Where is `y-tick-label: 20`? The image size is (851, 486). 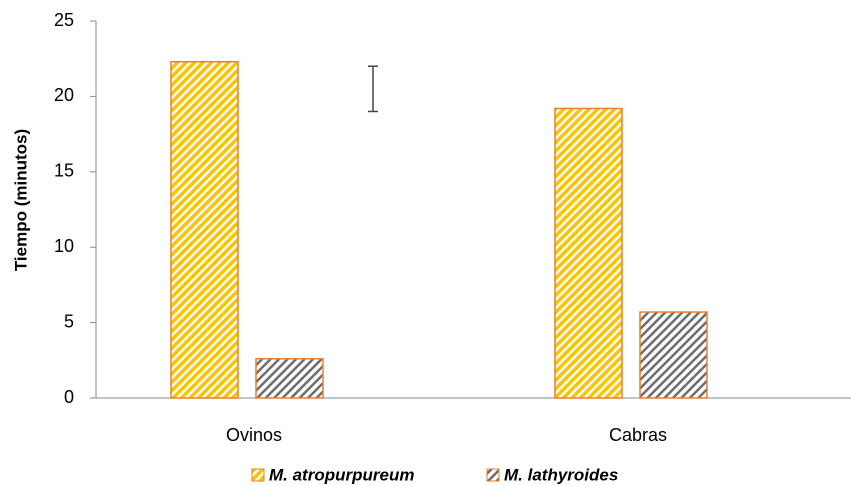
y-tick-label: 20 is located at coordinates (64, 95).